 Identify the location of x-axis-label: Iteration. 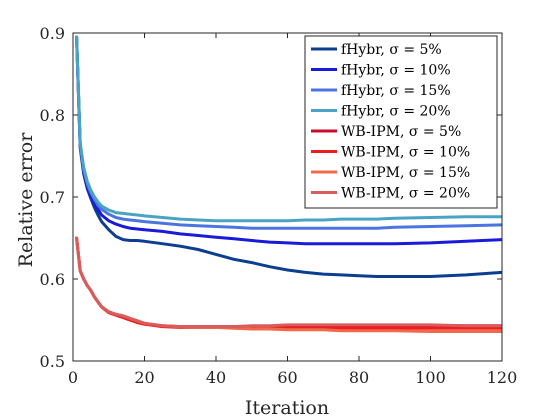
(287, 408).